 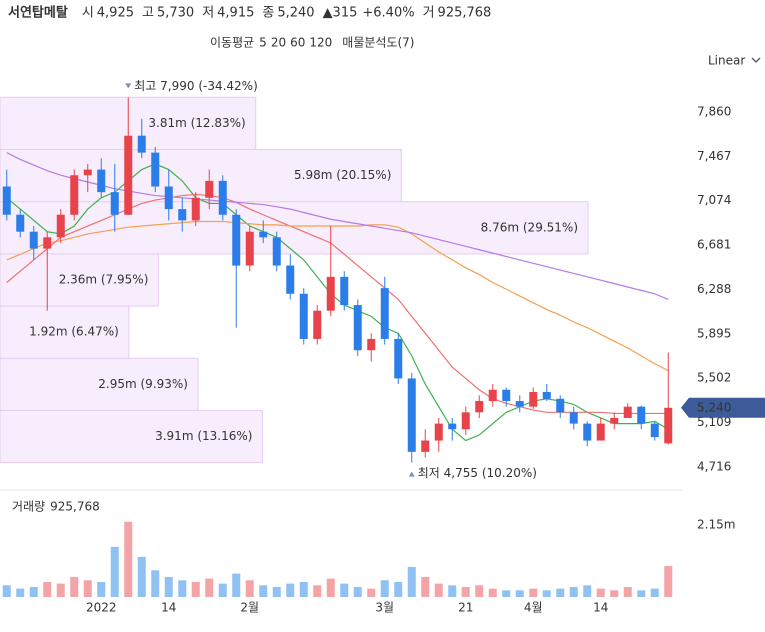 I want to click on scale-label: Linear, so click(x=726, y=61).